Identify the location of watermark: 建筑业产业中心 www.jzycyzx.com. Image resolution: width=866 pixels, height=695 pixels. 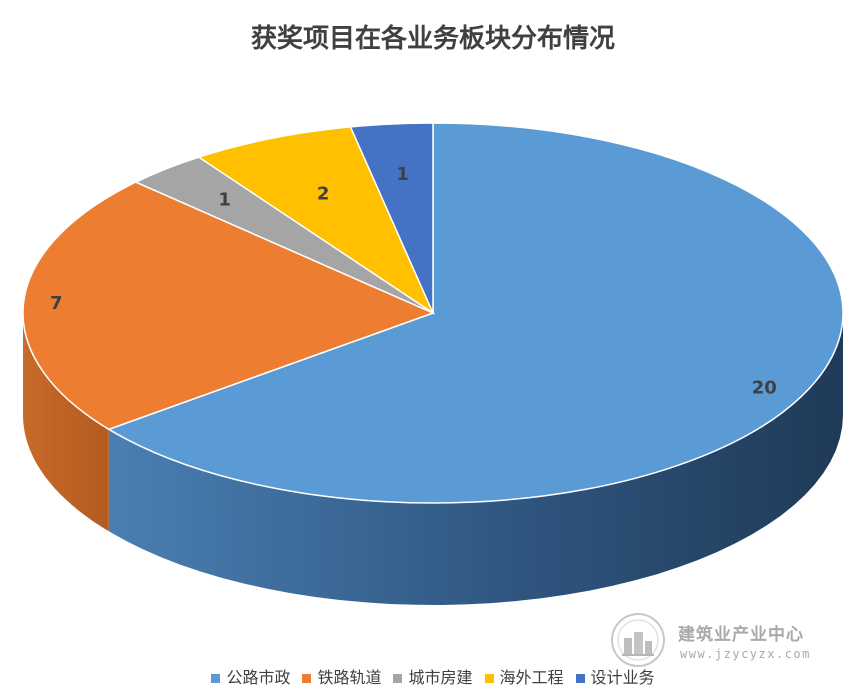
(715, 640).